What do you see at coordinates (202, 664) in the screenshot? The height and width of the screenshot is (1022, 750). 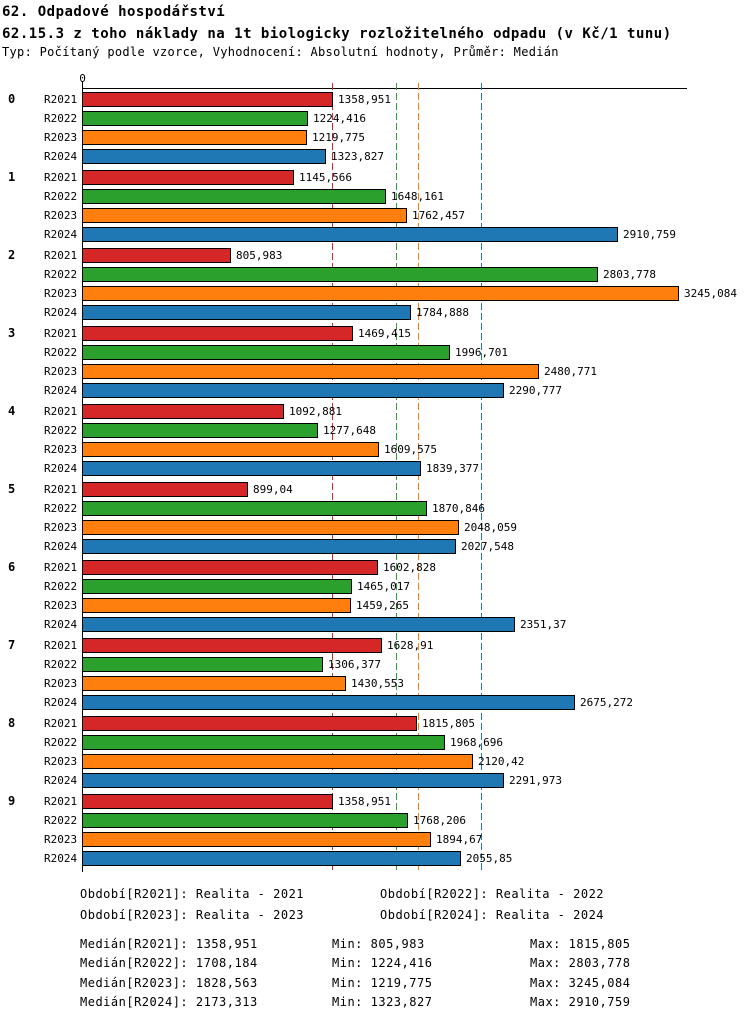 I see `bar-7-R2022` at bounding box center [202, 664].